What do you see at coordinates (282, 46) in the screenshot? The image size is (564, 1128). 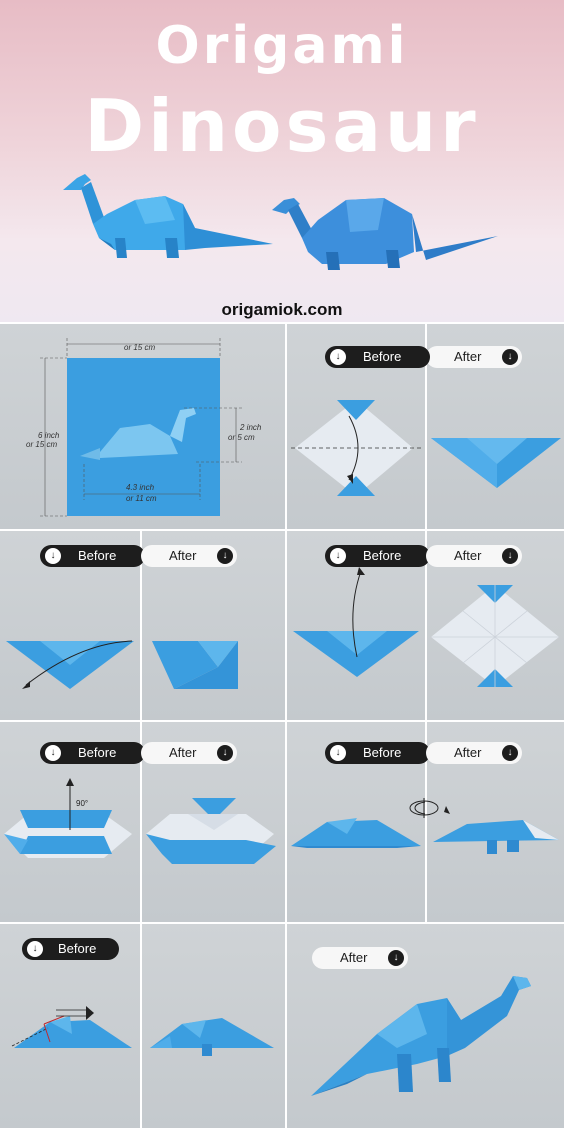 I see `title-line-1: Origami` at bounding box center [282, 46].